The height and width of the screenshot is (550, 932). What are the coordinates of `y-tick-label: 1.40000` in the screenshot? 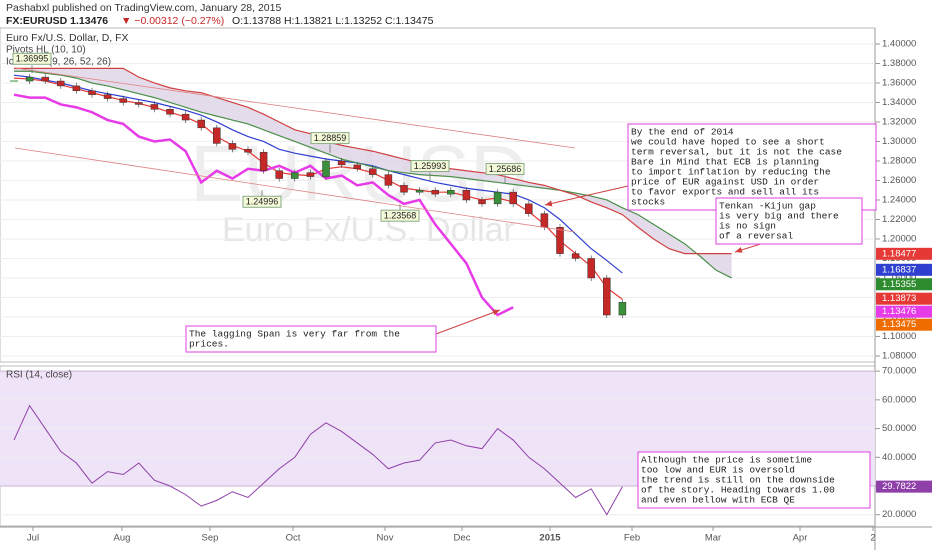 It's located at (899, 44).